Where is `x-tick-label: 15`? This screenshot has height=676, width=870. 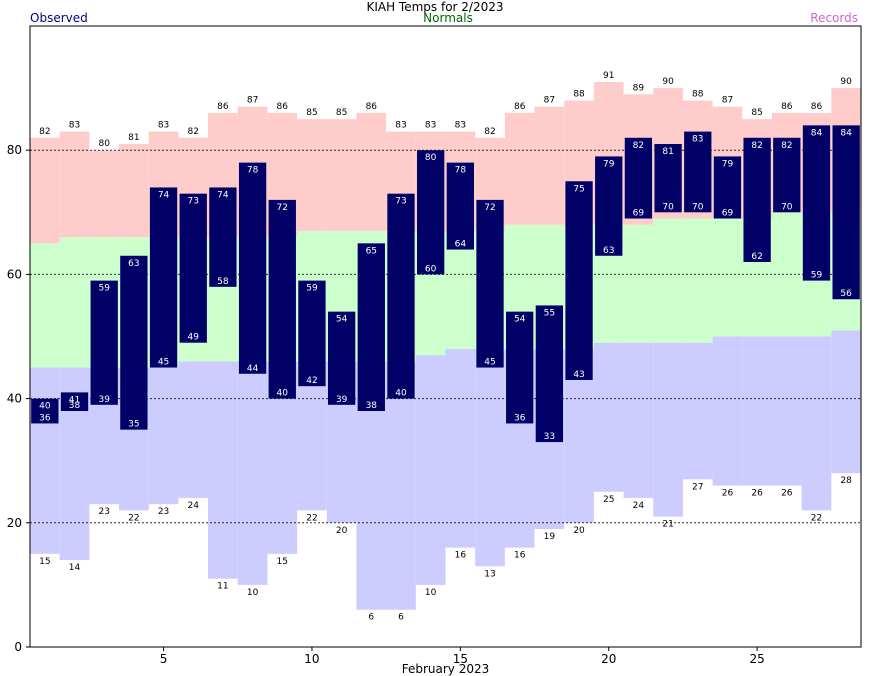 x-tick-label: 15 is located at coordinates (460, 659).